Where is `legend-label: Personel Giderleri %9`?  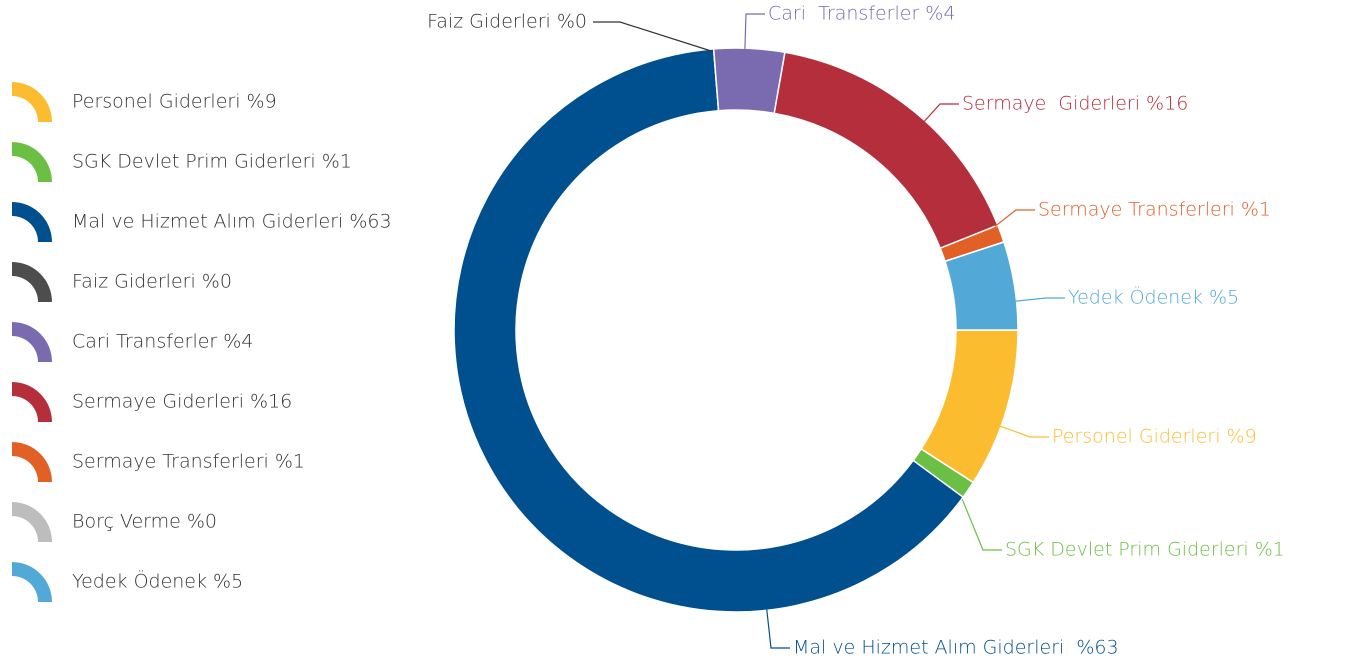
legend-label: Personel Giderleri %9 is located at coordinates (174, 102).